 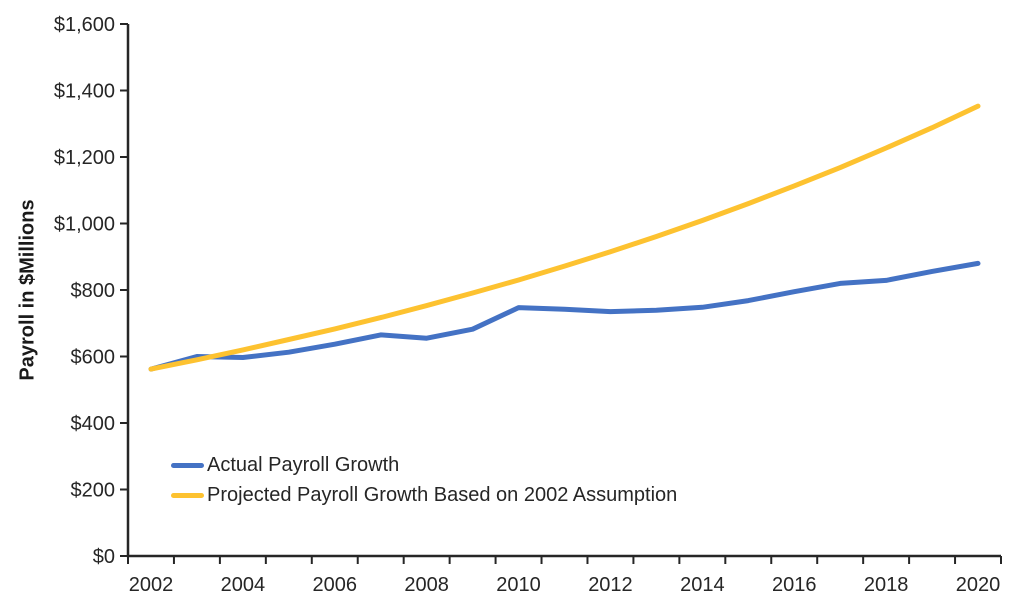 I want to click on y-axis-tick-label: $200, so click(x=93, y=491).